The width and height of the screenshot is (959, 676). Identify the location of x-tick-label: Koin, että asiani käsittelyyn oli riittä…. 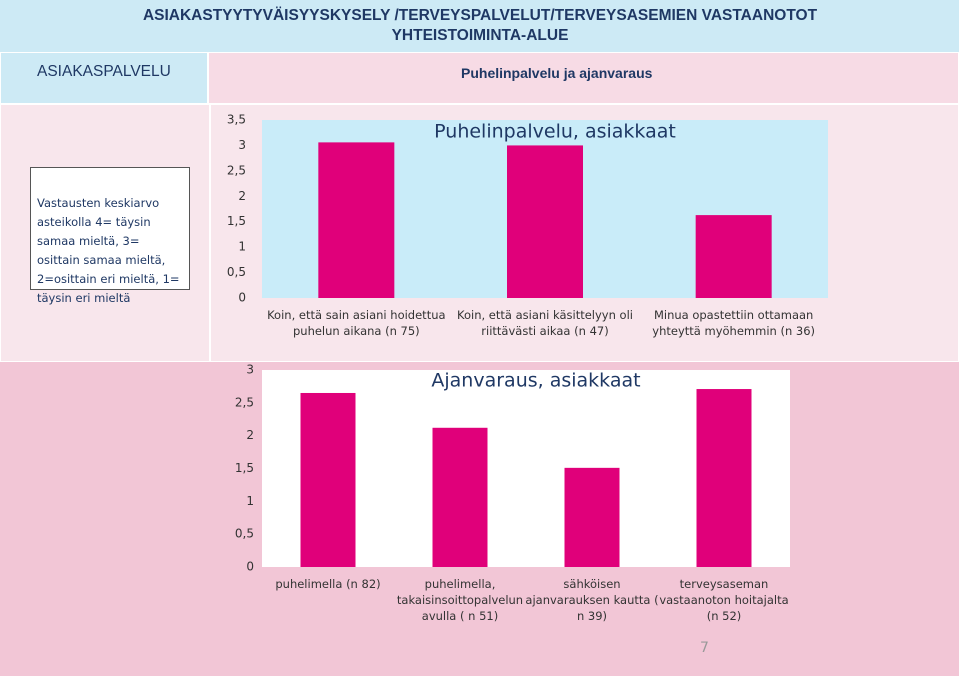
(545, 323).